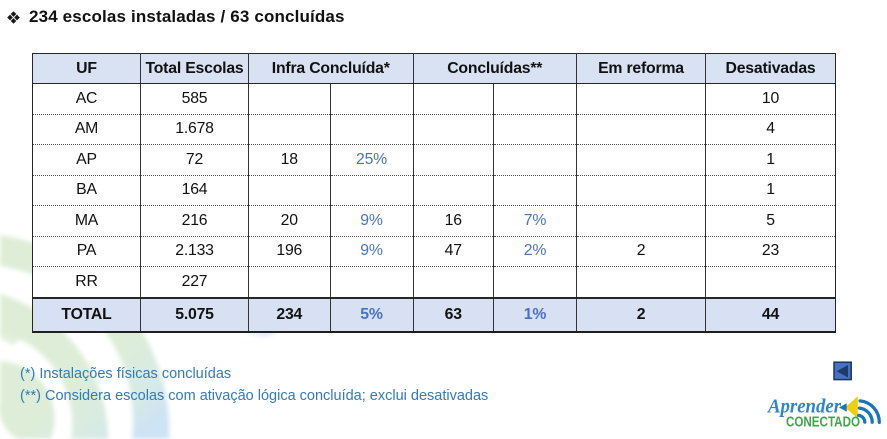  I want to click on svg-text: Aprender, so click(804, 407).